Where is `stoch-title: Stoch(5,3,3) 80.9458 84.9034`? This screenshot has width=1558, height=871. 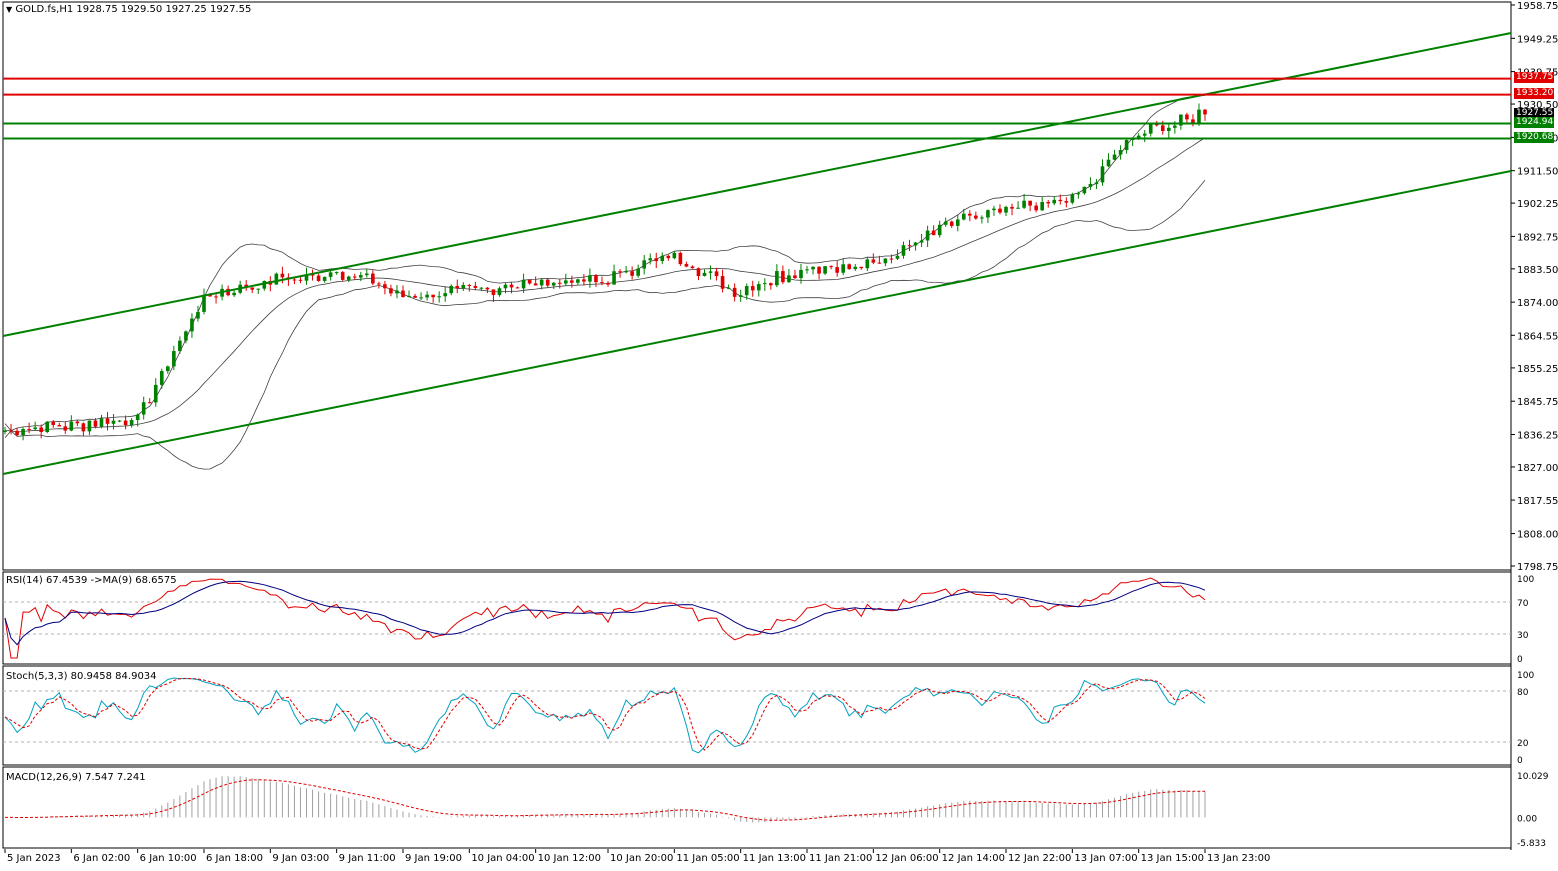 stoch-title: Stoch(5,3,3) 80.9458 84.9034 is located at coordinates (81, 676).